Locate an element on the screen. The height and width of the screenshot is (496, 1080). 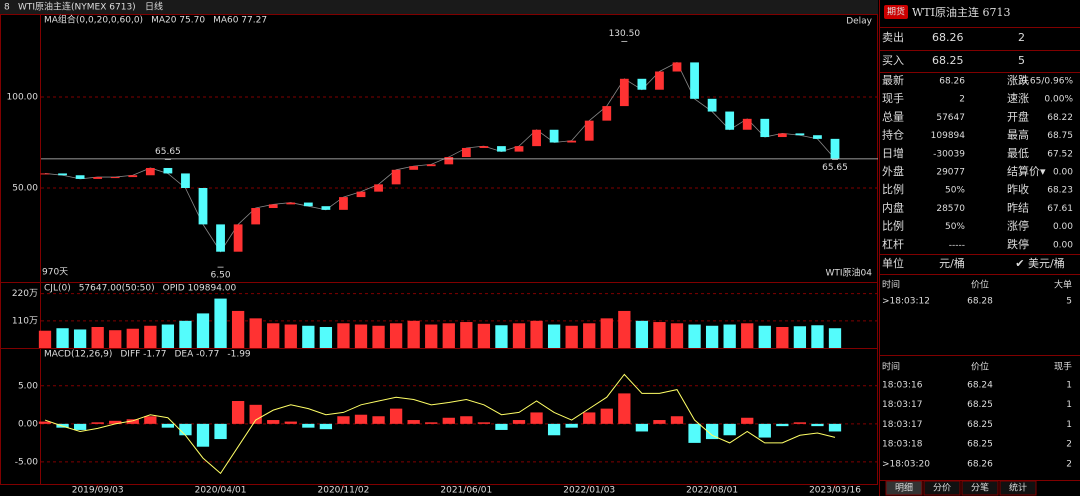
quote-value: 28570 is located at coordinates (950, 209).